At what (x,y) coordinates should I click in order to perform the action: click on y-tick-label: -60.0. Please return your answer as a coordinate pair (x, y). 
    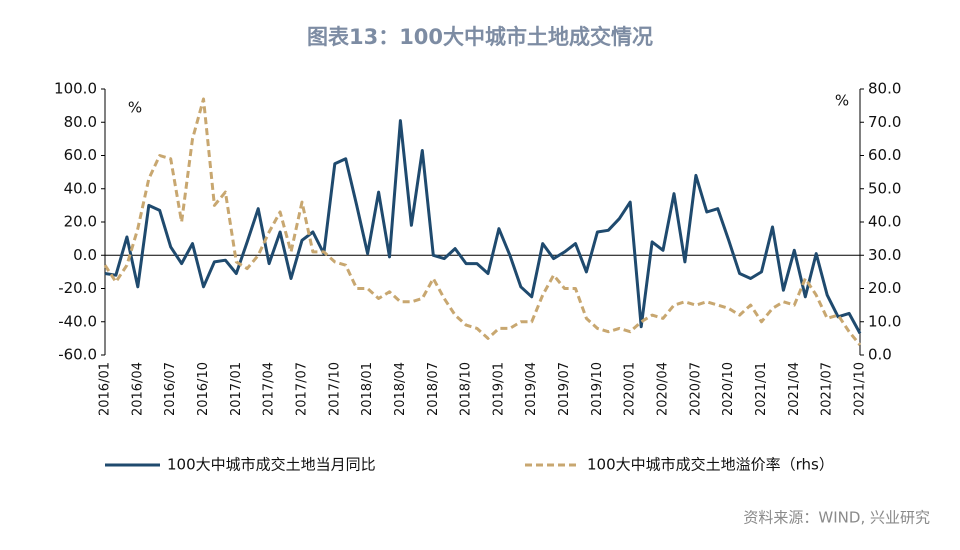
    Looking at the image, I should click on (77, 355).